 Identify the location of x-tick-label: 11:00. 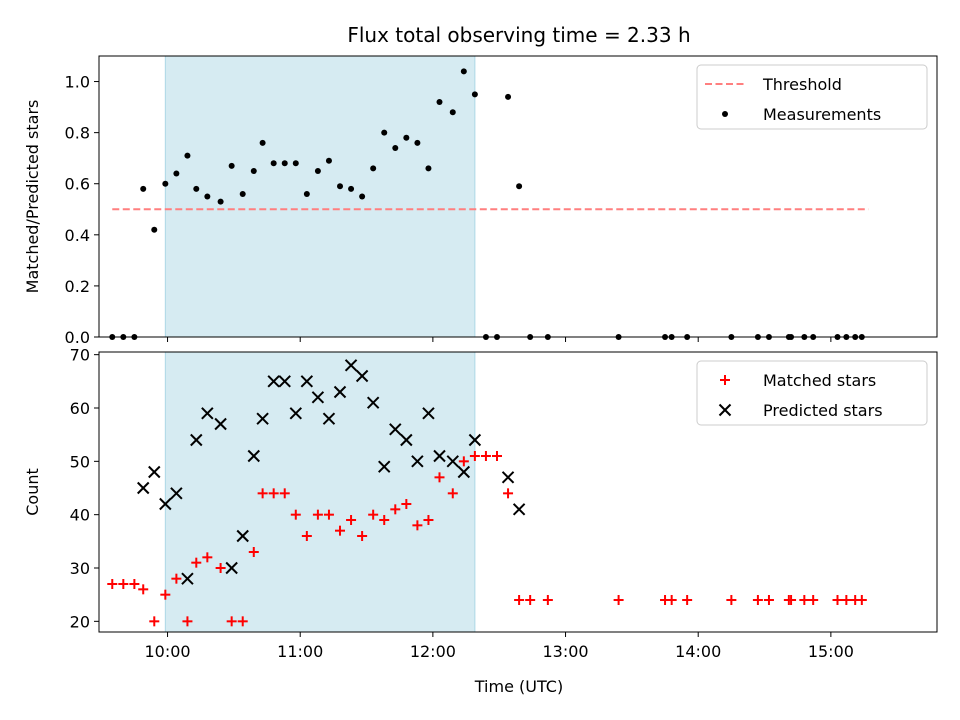
(300, 651).